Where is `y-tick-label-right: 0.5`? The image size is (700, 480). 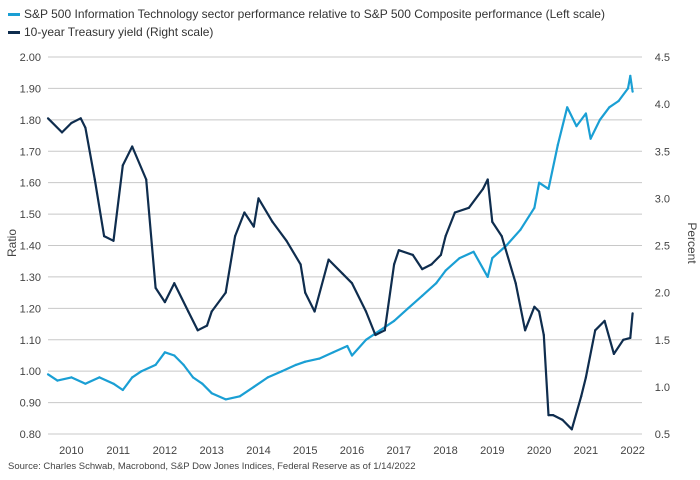 y-tick-label-right: 0.5 is located at coordinates (662, 435).